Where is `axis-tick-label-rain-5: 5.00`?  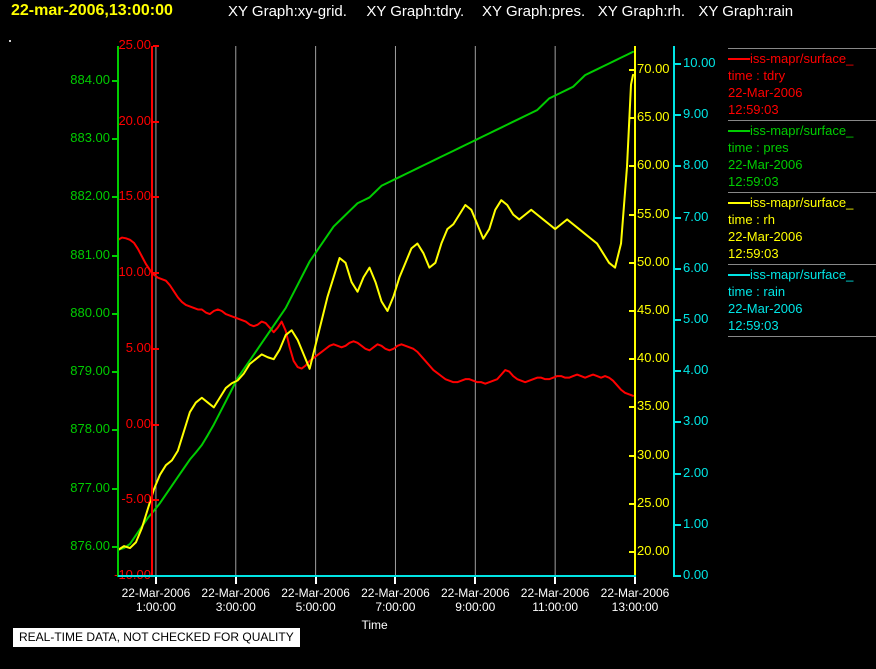
axis-tick-label-rain-5: 5.00 is located at coordinates (696, 318).